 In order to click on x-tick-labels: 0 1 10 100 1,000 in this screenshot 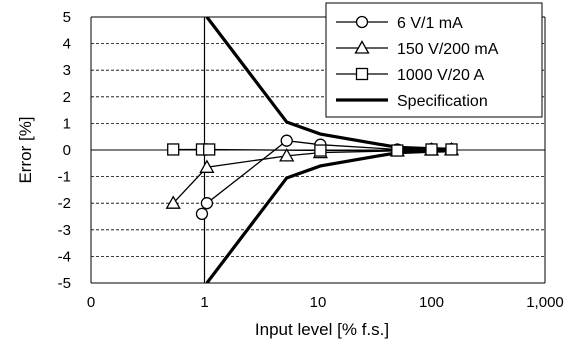, I will do `click(325, 302)`.